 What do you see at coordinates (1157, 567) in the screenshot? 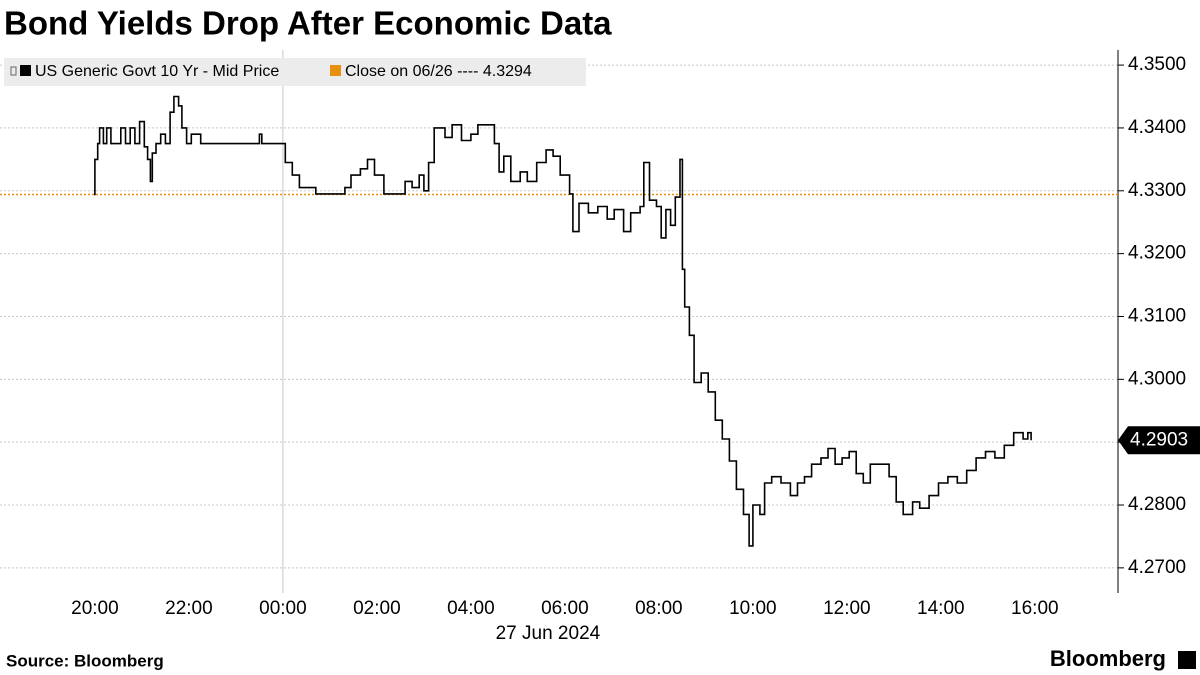
I see `y-tick-label: 4.2700` at bounding box center [1157, 567].